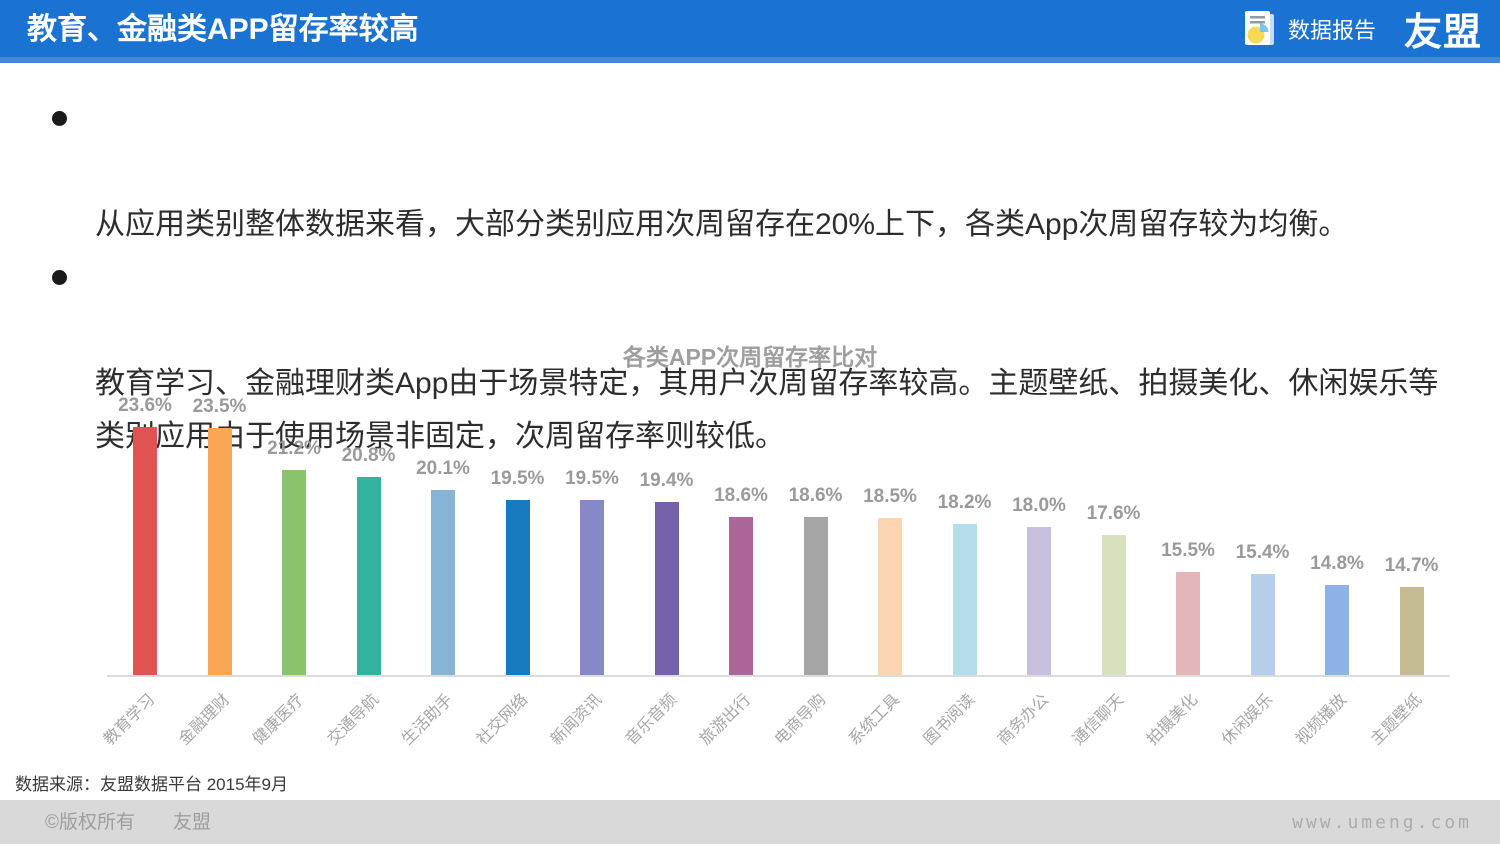 This screenshot has width=1500, height=844. What do you see at coordinates (1039, 505) in the screenshot?
I see `bar-value-label-商务办公: 18.0%` at bounding box center [1039, 505].